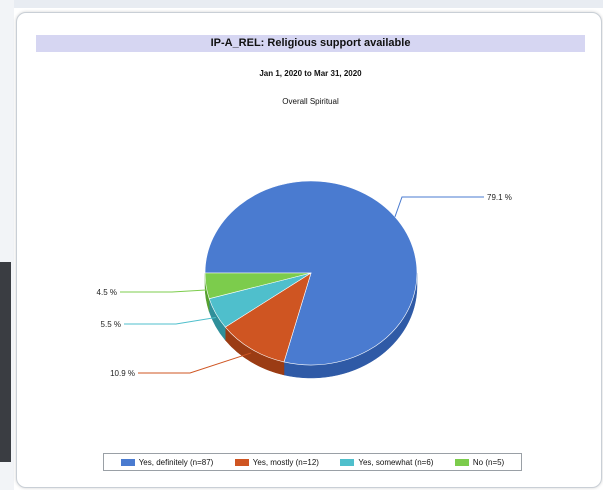 This screenshot has width=603, height=490. Describe the element at coordinates (111, 324) in the screenshot. I see `data-label-3: 5.5 %` at that location.